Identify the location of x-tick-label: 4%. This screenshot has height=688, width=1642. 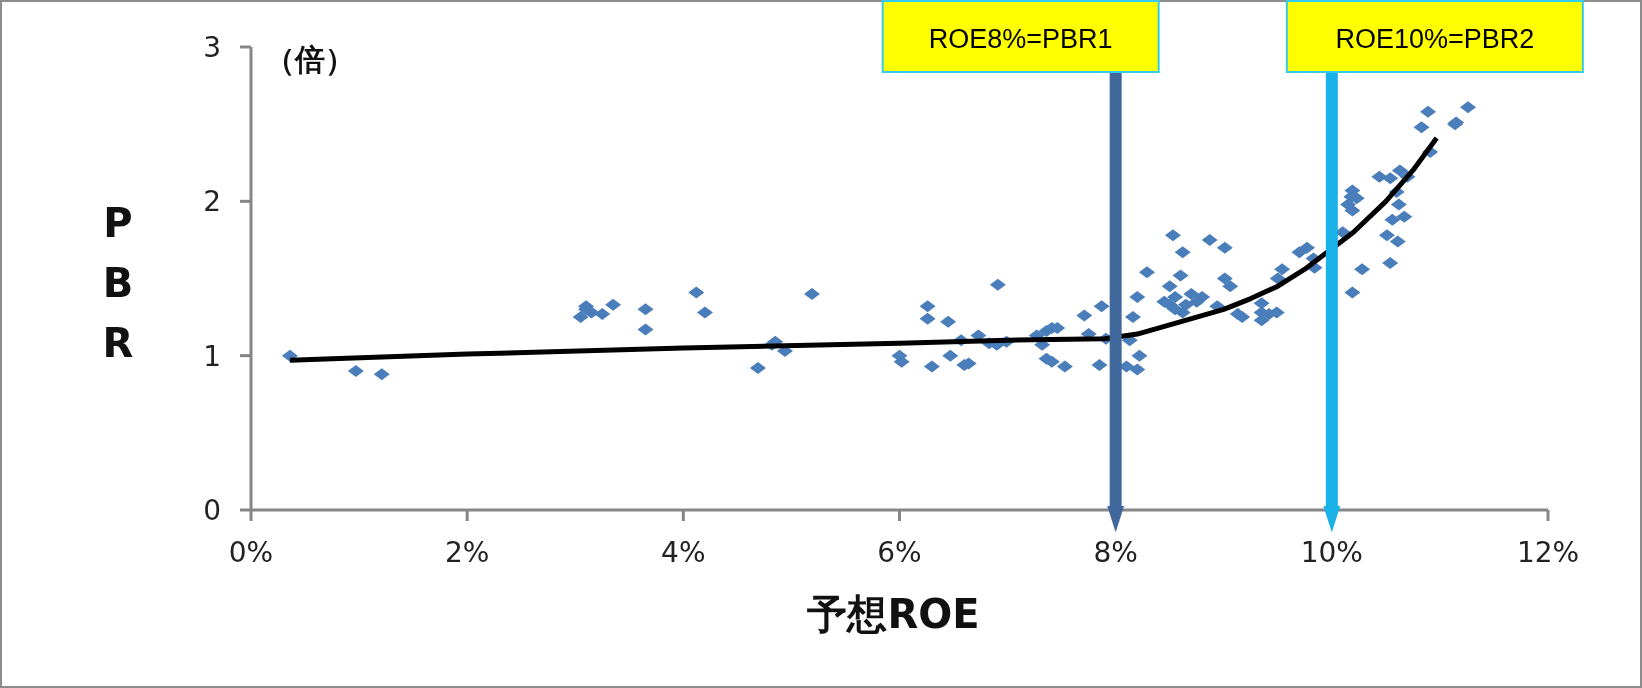
(683, 552).